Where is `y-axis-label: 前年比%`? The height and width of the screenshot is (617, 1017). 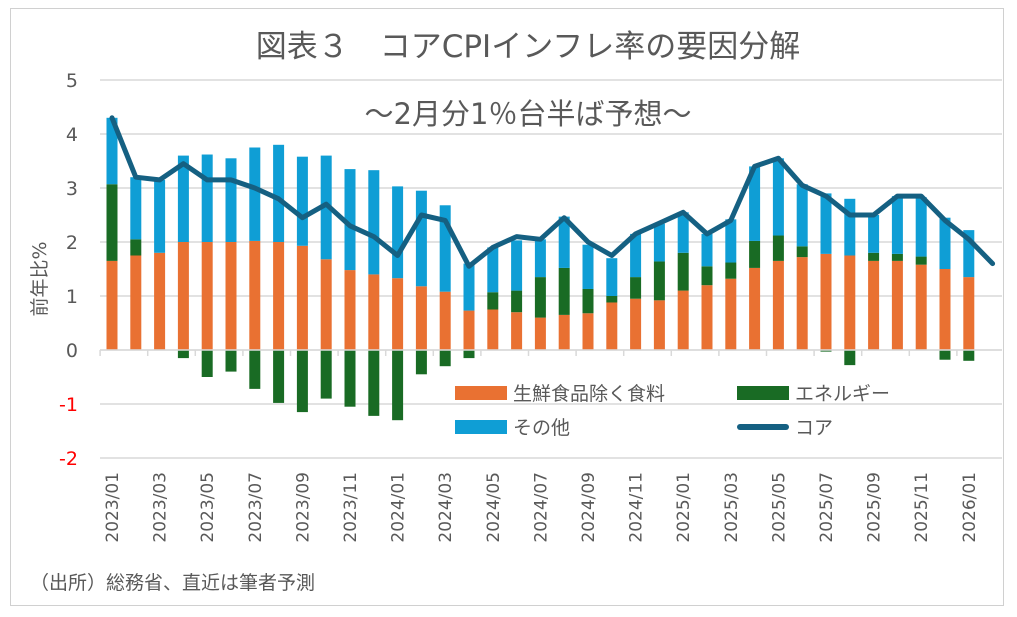 y-axis-label: 前年比% is located at coordinates (40, 279).